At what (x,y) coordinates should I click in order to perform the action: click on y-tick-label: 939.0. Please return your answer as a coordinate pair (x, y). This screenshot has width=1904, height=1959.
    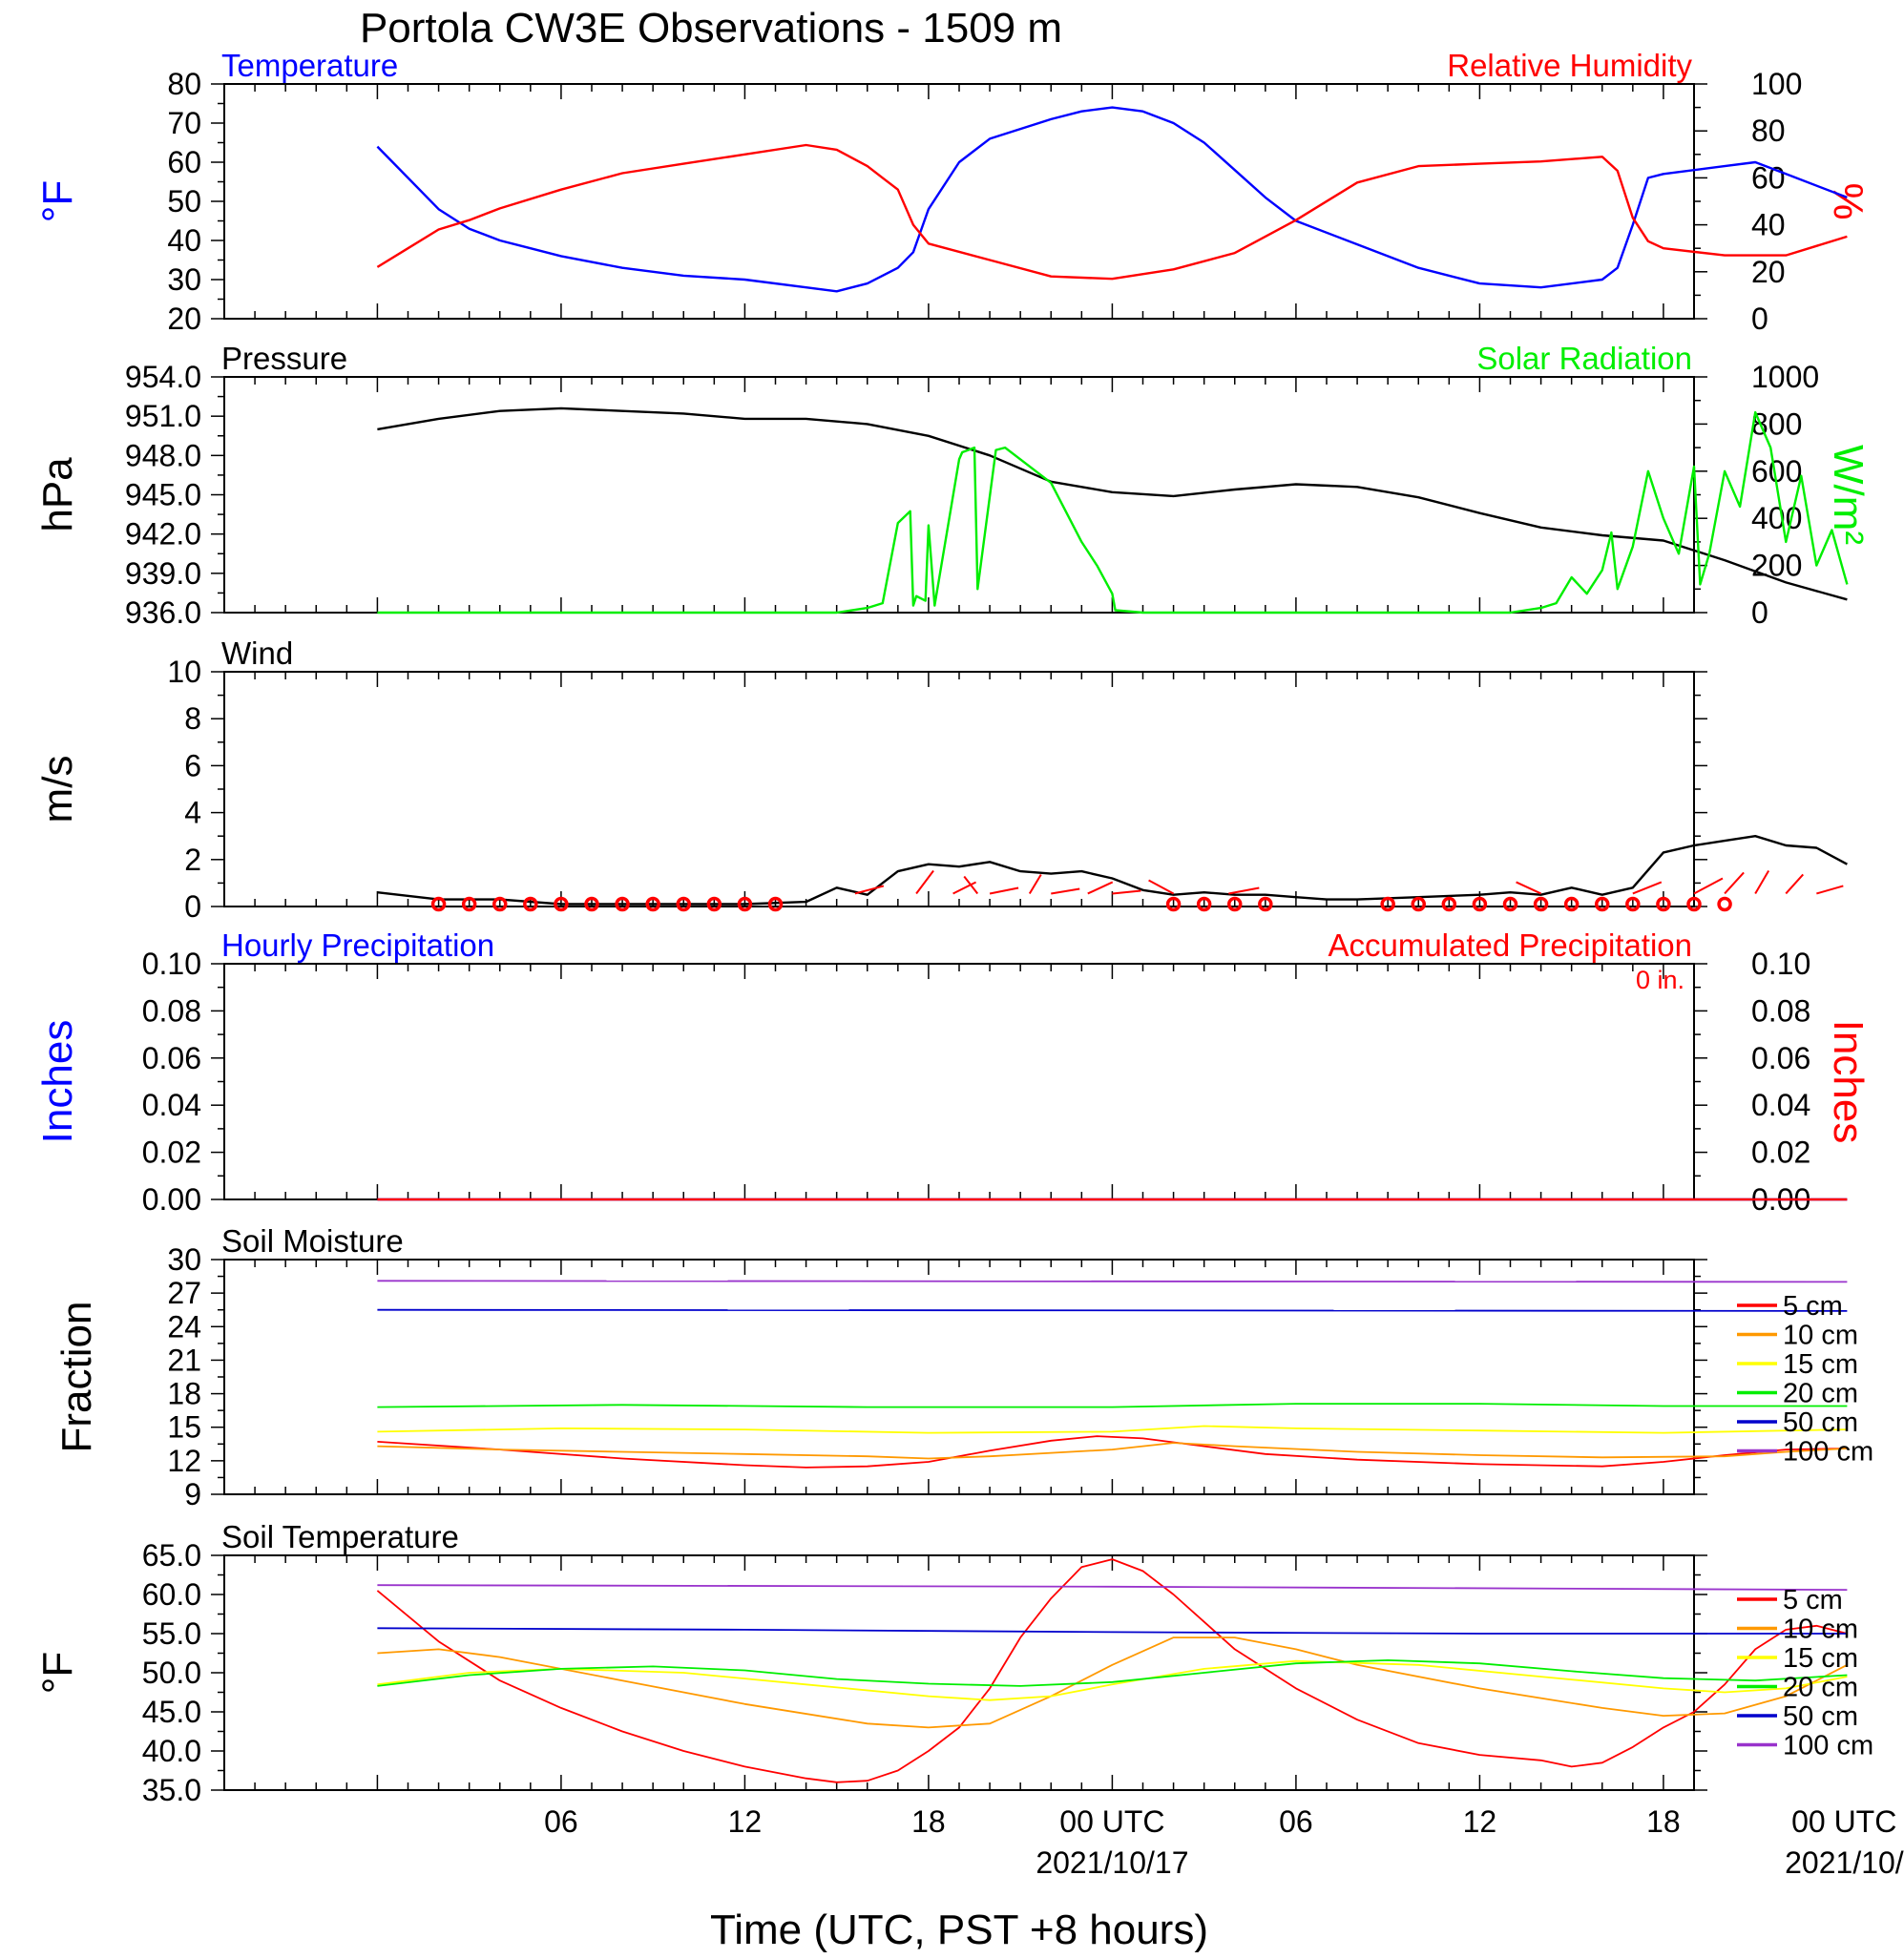
    Looking at the image, I should click on (163, 573).